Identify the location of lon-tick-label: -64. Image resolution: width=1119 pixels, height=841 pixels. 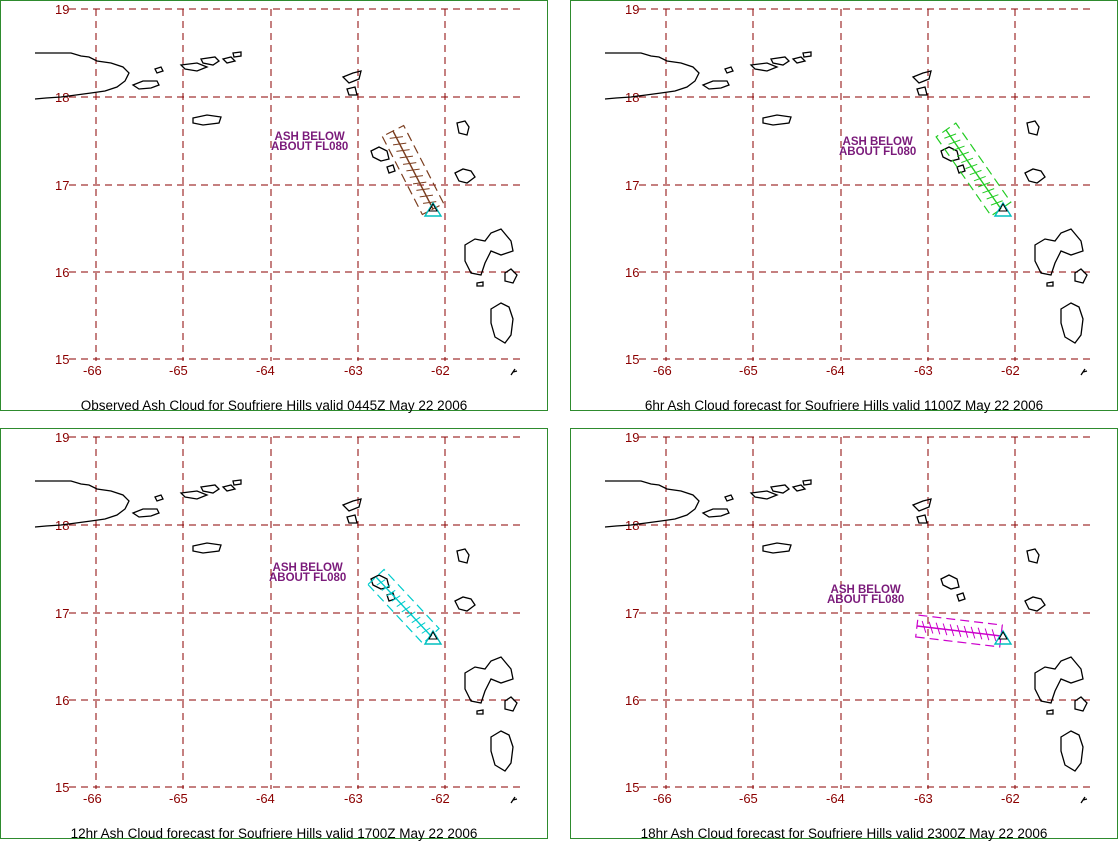
(835, 798).